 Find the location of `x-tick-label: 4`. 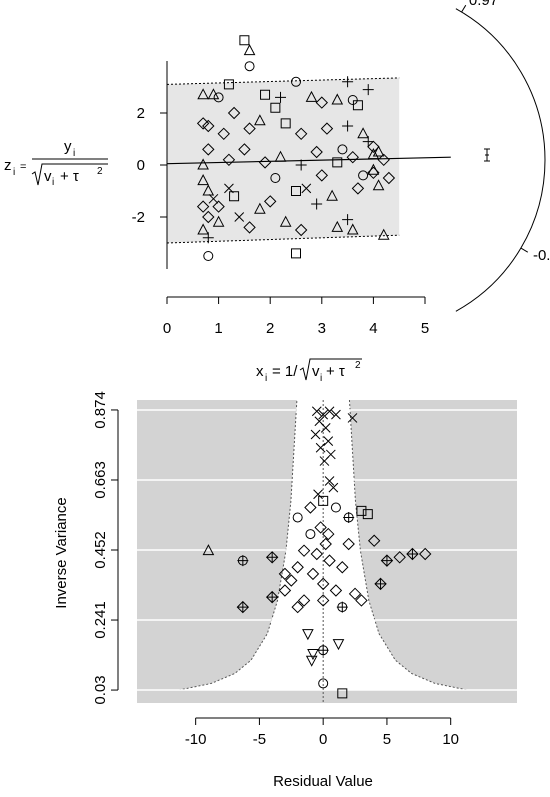

x-tick-label: 4 is located at coordinates (373, 328).